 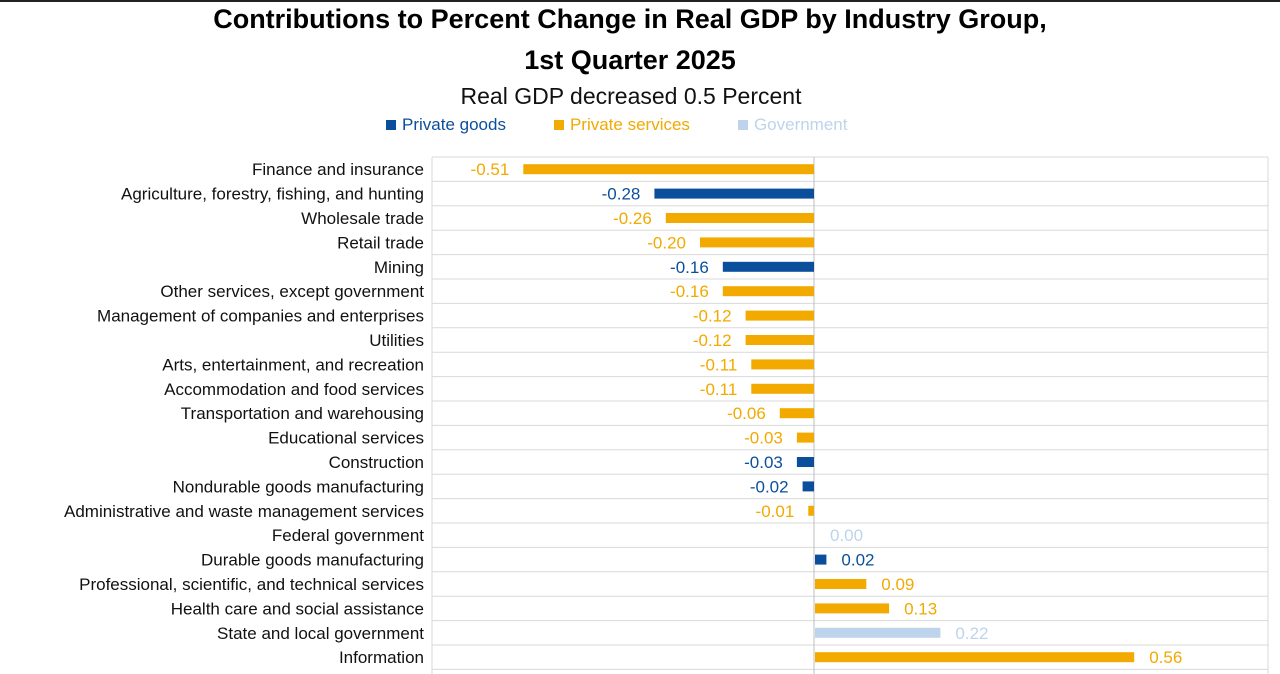 What do you see at coordinates (302, 413) in the screenshot?
I see `category-label: Transportation and warehousing` at bounding box center [302, 413].